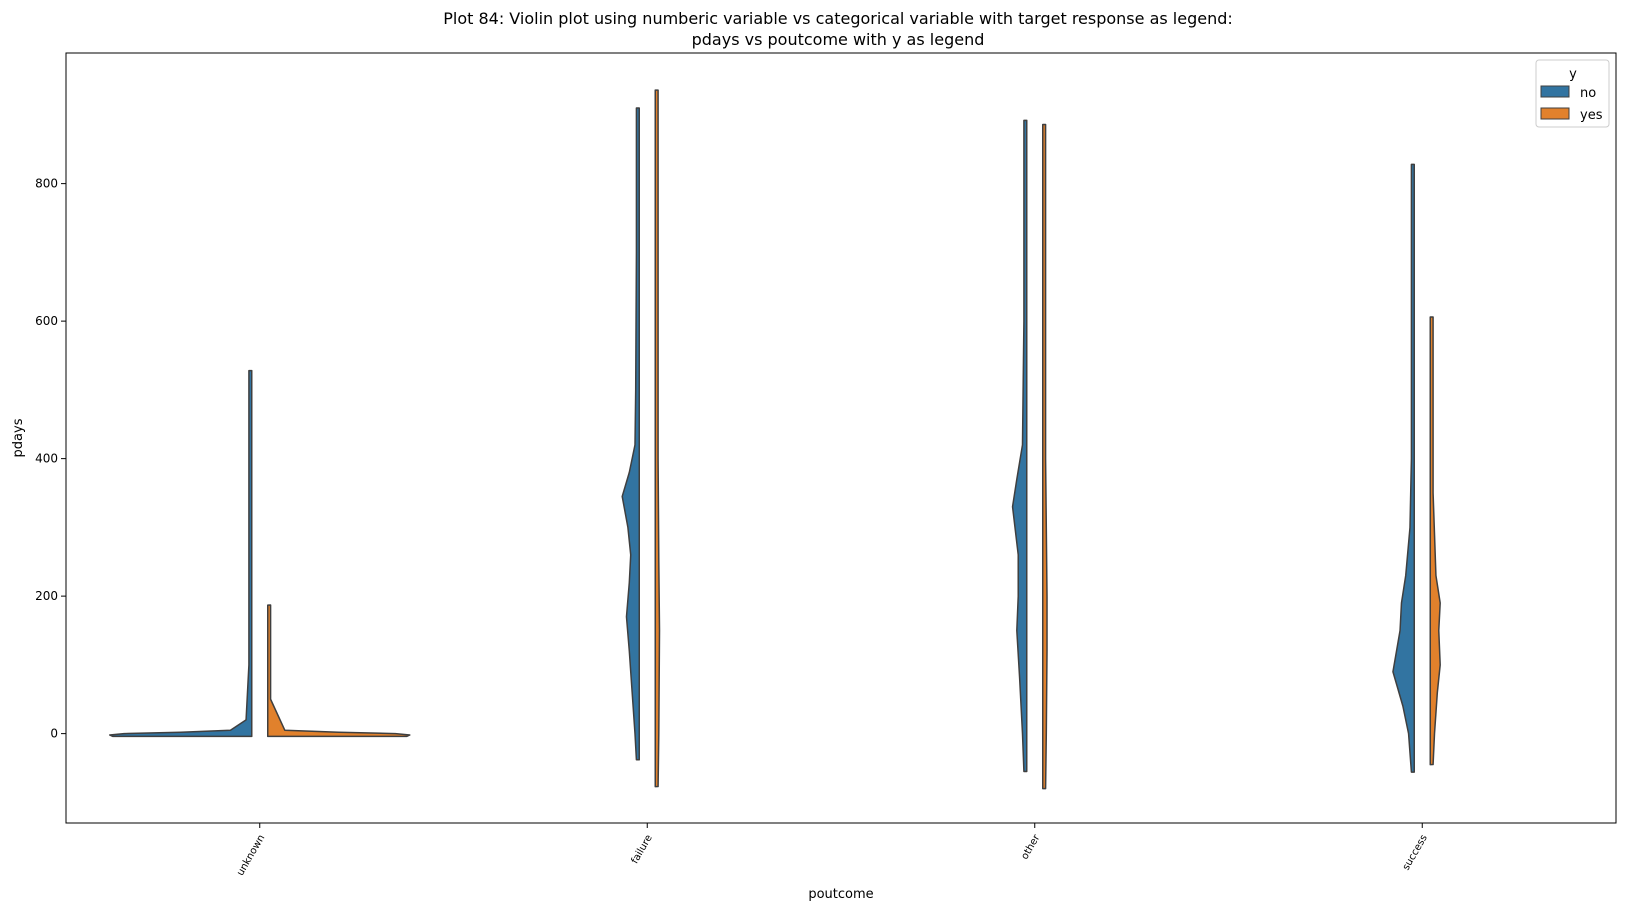 This screenshot has height=911, width=1625. I want to click on legend-label-yes: yes, so click(1591, 115).